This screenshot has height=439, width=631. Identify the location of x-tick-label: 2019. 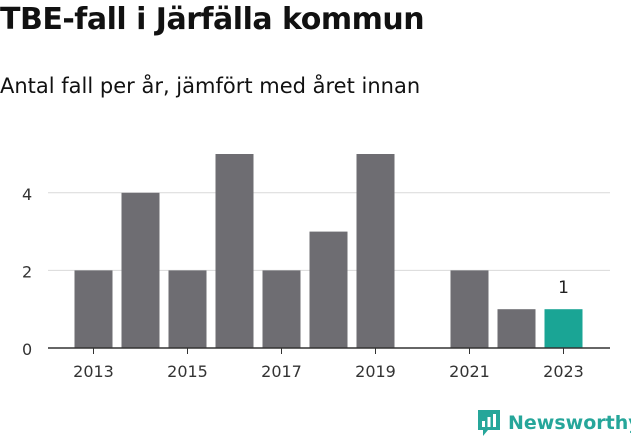
(375, 371).